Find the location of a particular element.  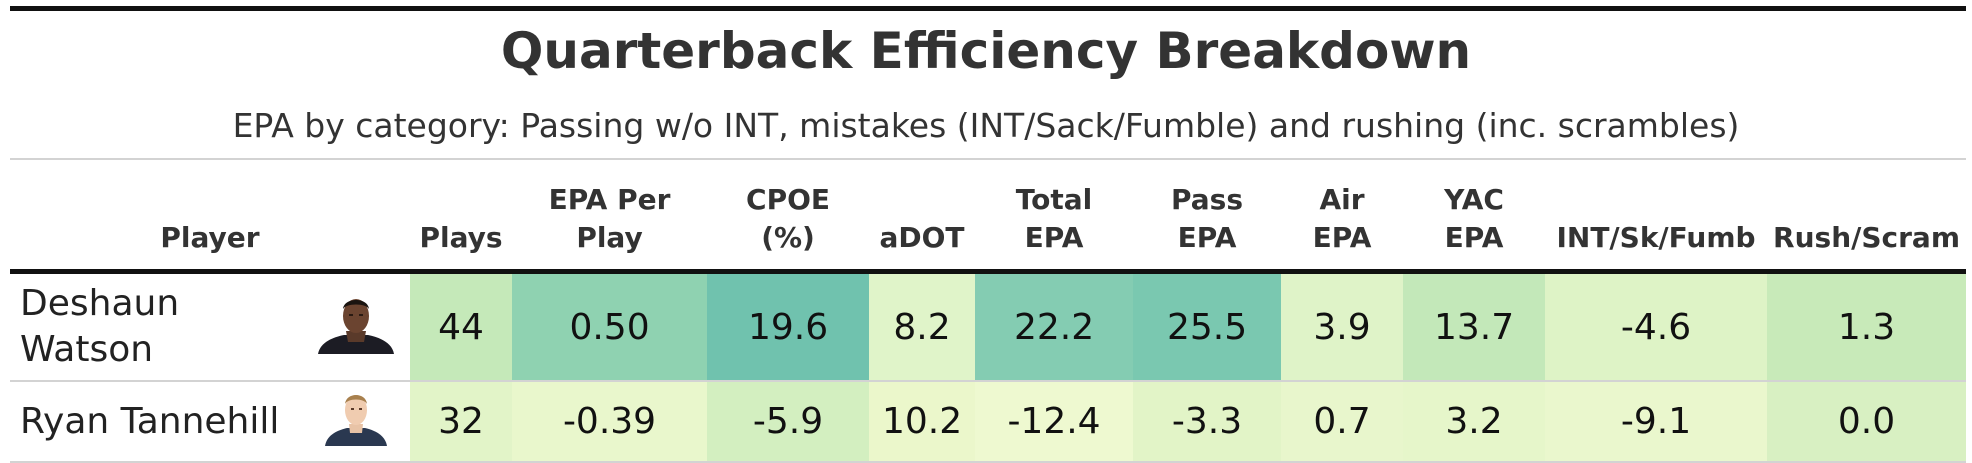

player-name-line2: Watson is located at coordinates (87, 349).